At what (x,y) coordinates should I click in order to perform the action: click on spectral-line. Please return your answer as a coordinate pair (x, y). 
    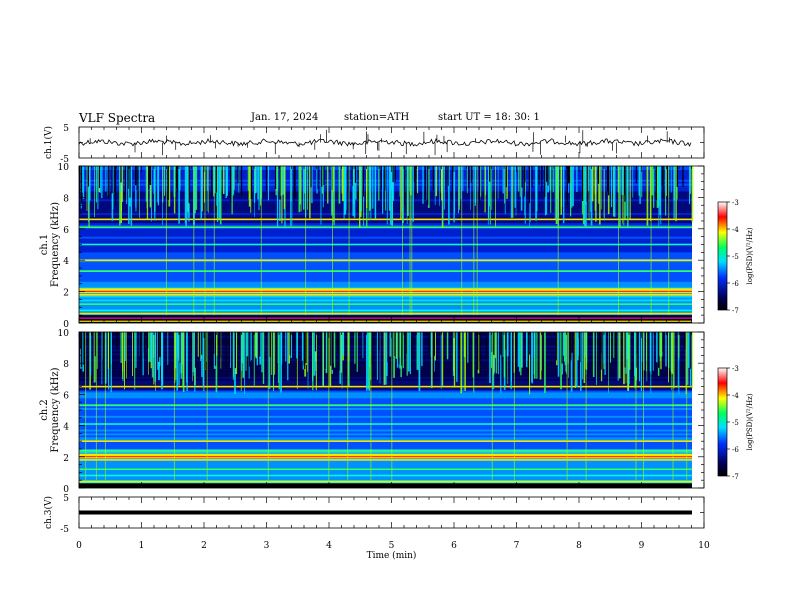
    Looking at the image, I should click on (385, 469).